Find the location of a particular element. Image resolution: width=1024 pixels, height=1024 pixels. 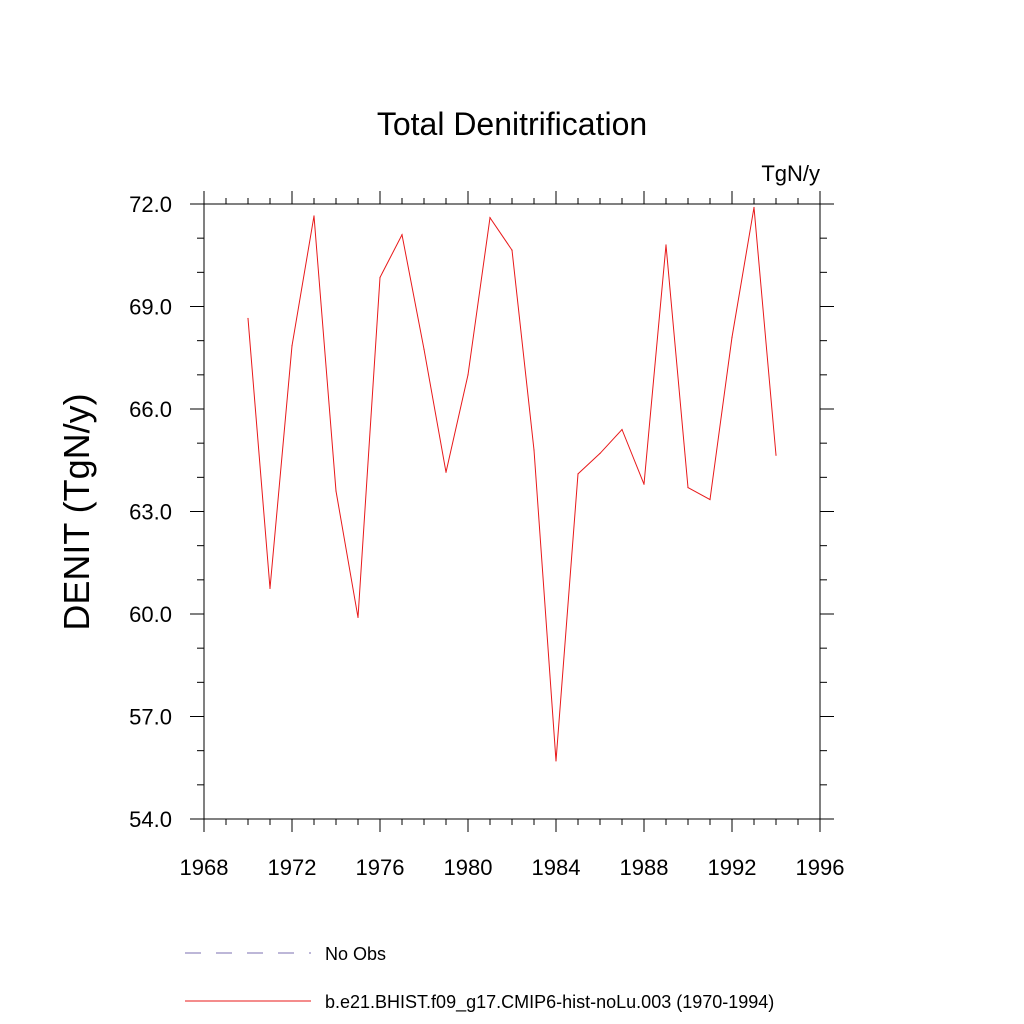

y-tick-label: 69.0 is located at coordinates (150, 307).